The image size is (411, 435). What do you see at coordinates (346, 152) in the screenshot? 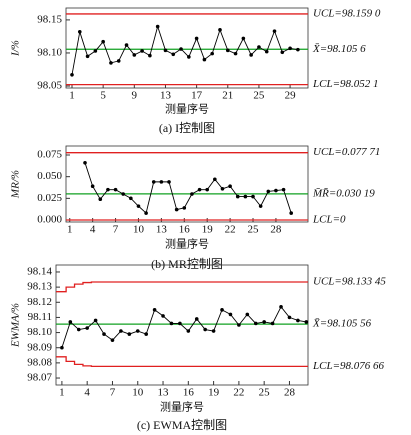
I see `control-label: UCL=0.077 71` at bounding box center [346, 152].